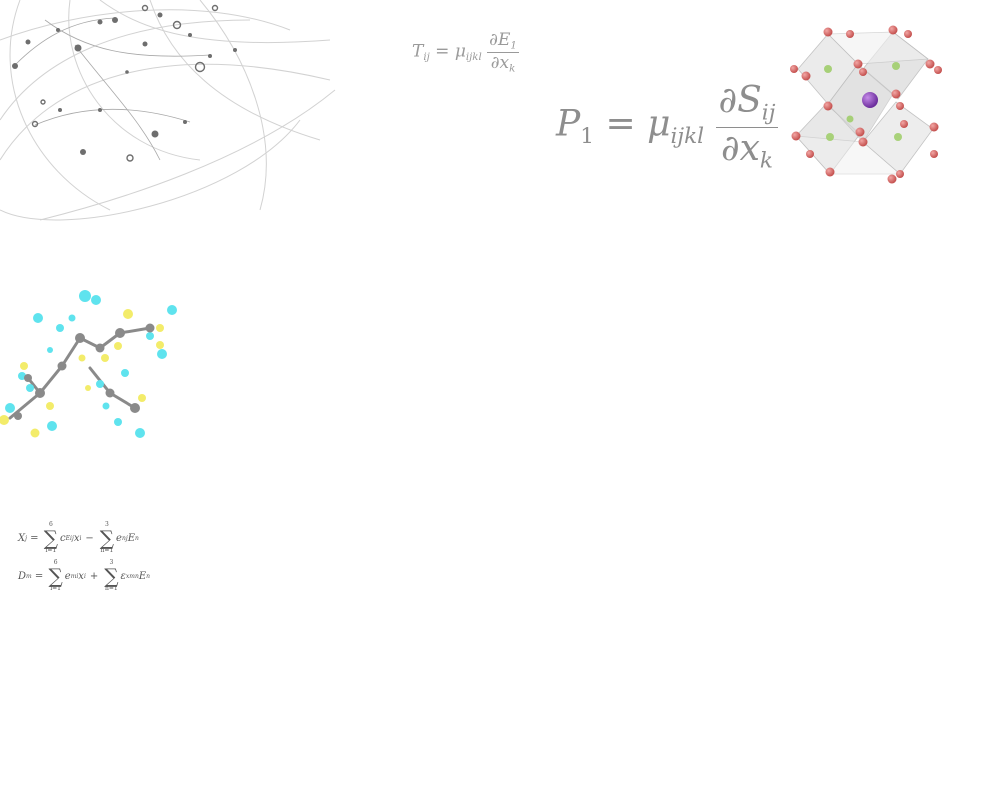 This screenshot has width=990, height=800. What do you see at coordinates (89, 538) in the screenshot?
I see `eq1-operator: −` at bounding box center [89, 538].